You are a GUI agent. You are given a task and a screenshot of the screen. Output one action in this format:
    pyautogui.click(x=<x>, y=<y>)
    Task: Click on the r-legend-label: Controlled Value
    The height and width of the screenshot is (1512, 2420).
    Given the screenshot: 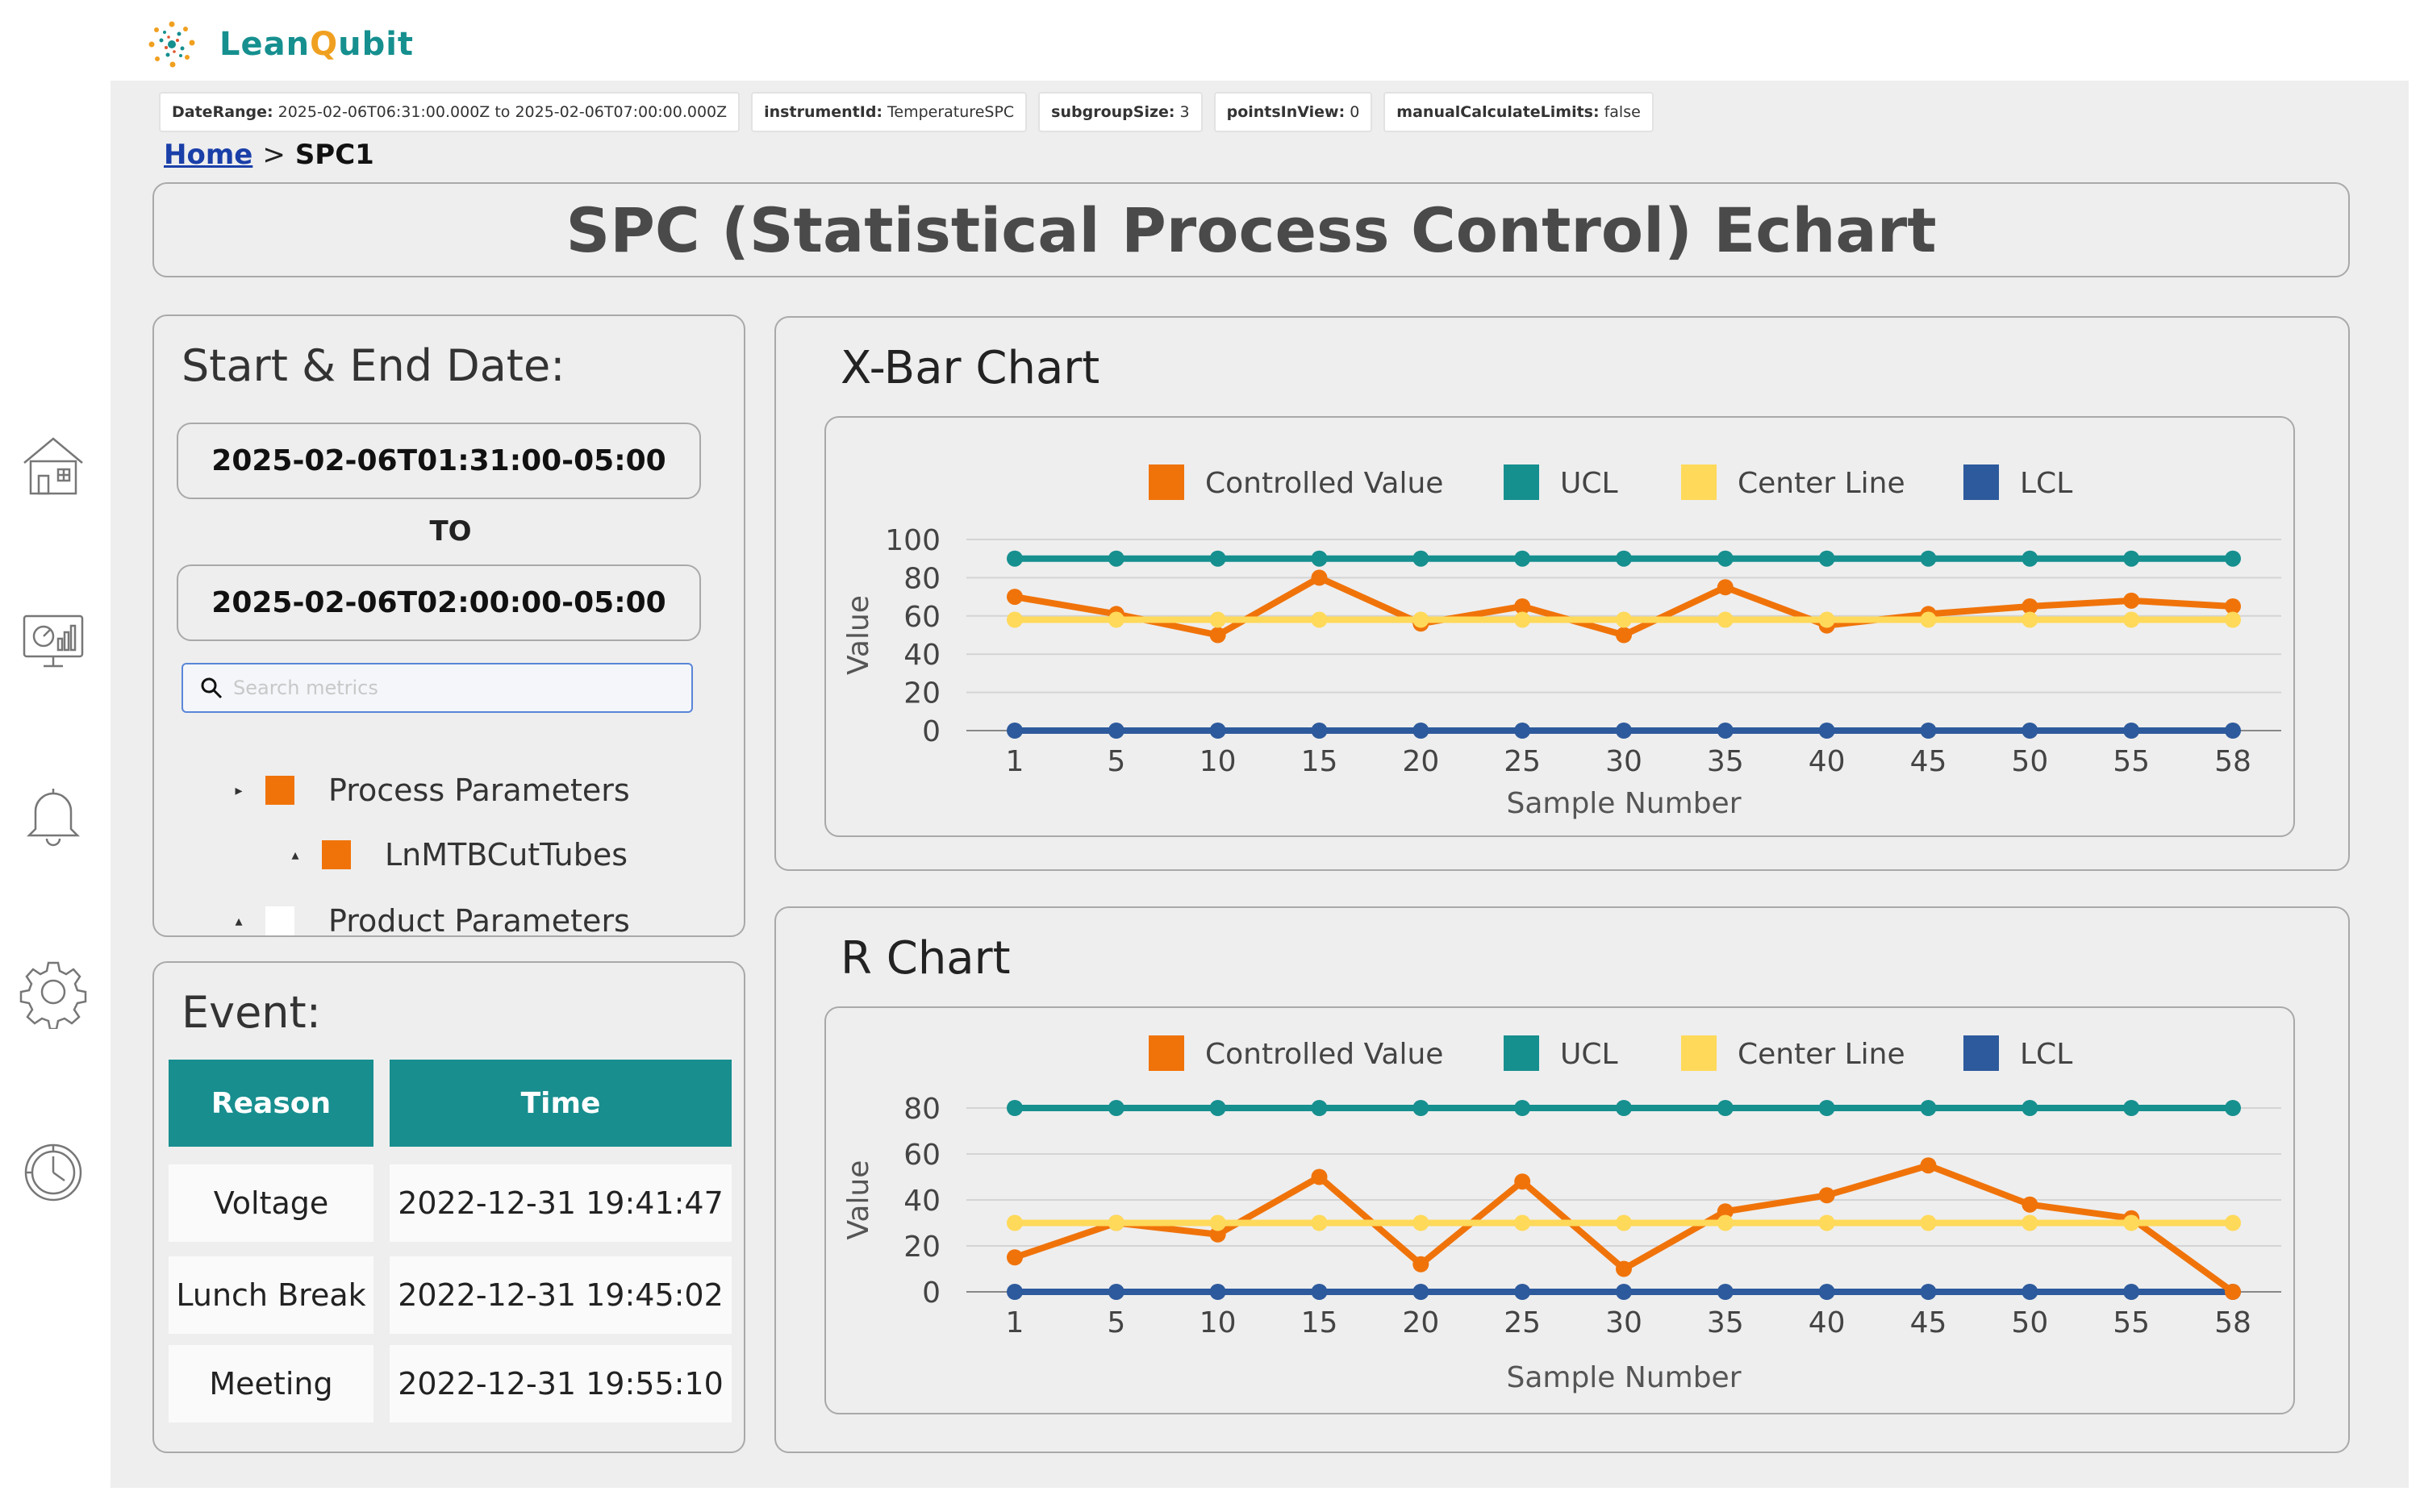 What is the action you would take?
    pyautogui.click(x=1324, y=1054)
    